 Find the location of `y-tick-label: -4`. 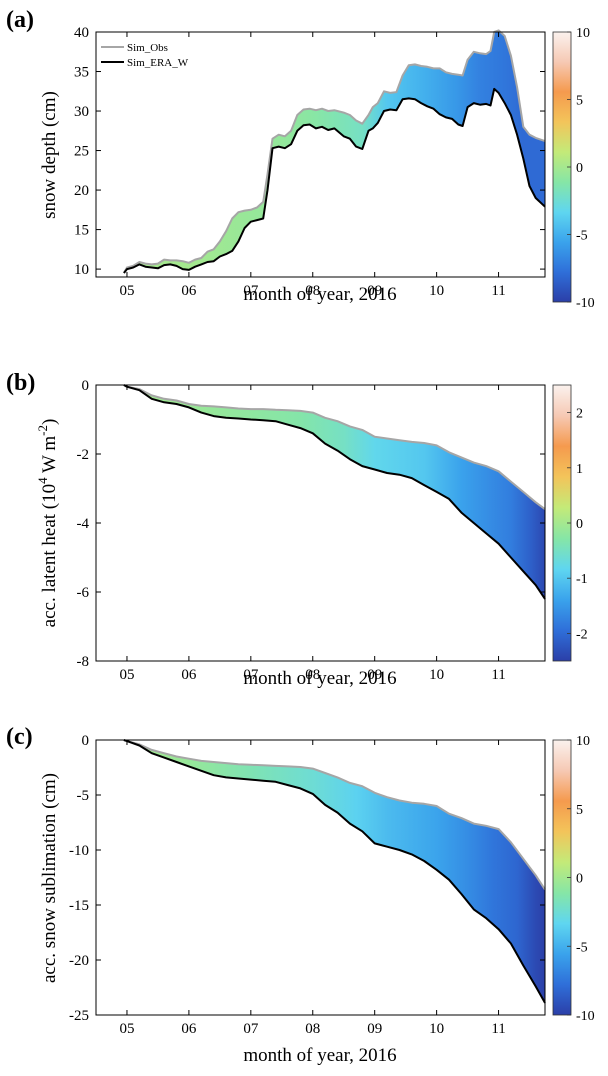

y-tick-label: -4 is located at coordinates (83, 524).